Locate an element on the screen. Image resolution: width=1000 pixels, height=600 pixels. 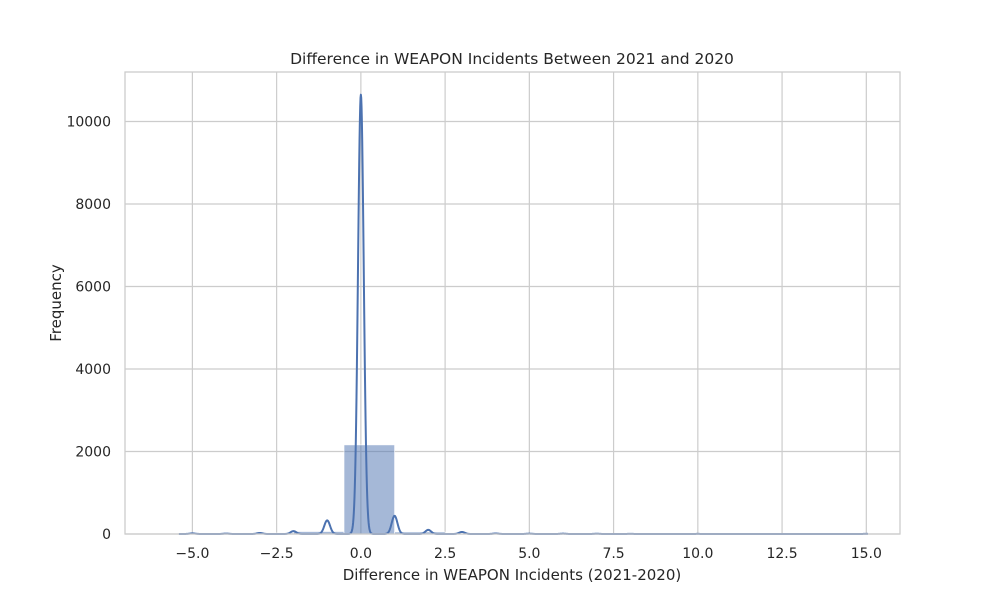
y-axis-title: Frequency is located at coordinates (56, 303).